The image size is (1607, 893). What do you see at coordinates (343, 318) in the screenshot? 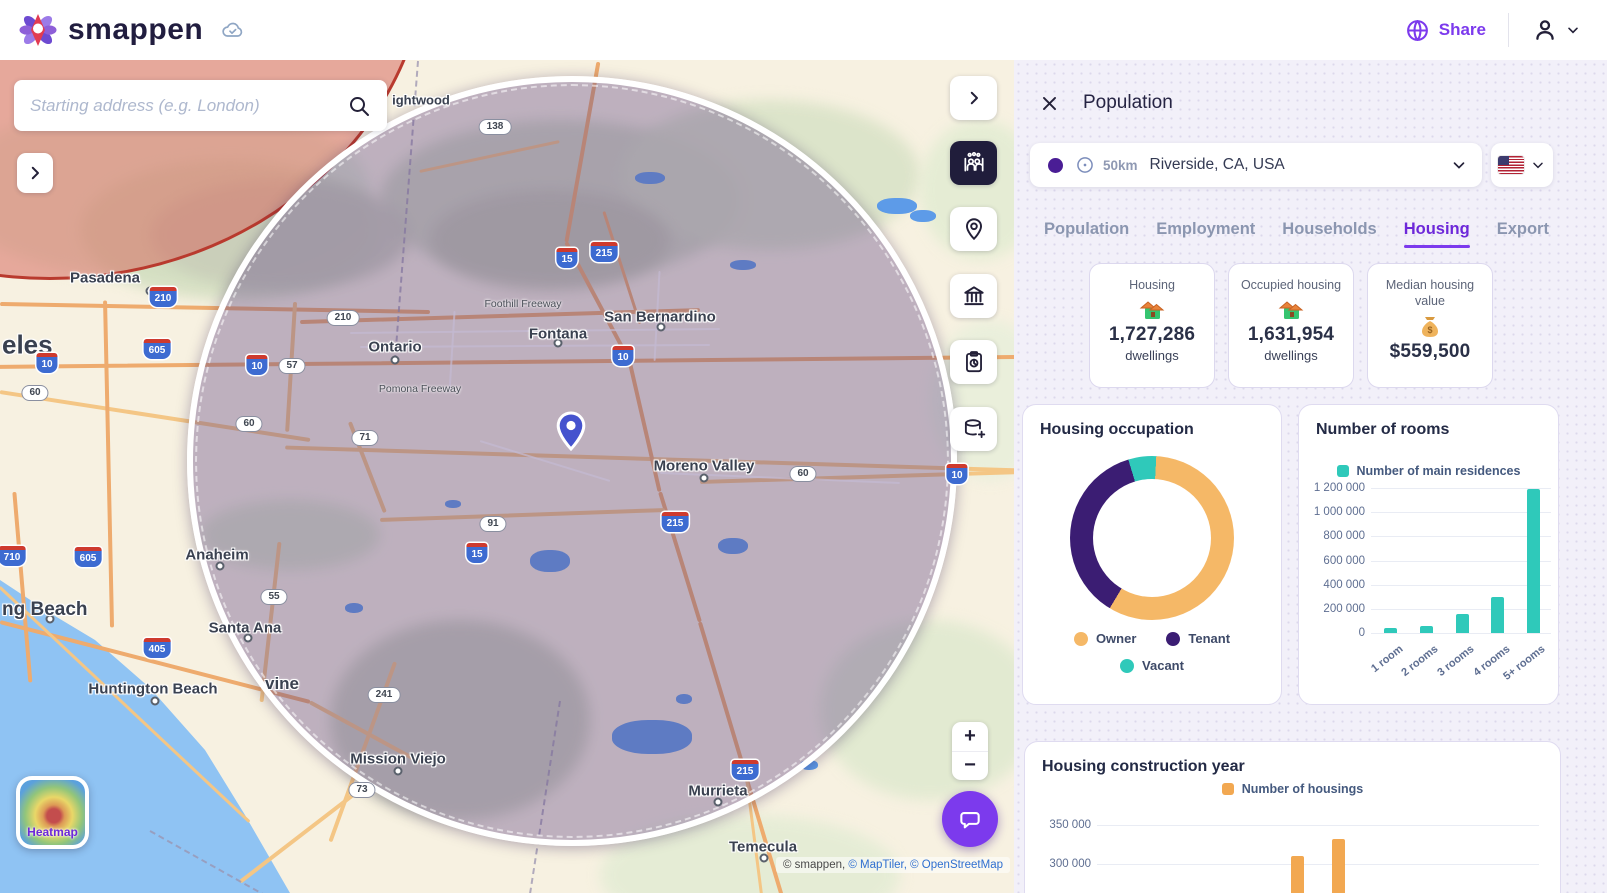
I see `route-shield: 210` at bounding box center [343, 318].